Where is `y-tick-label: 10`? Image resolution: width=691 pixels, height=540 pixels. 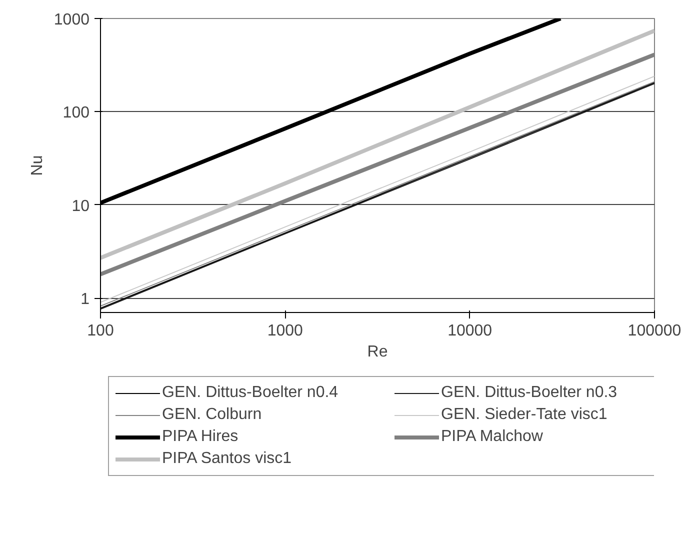
y-tick-label: 10 is located at coordinates (81, 206).